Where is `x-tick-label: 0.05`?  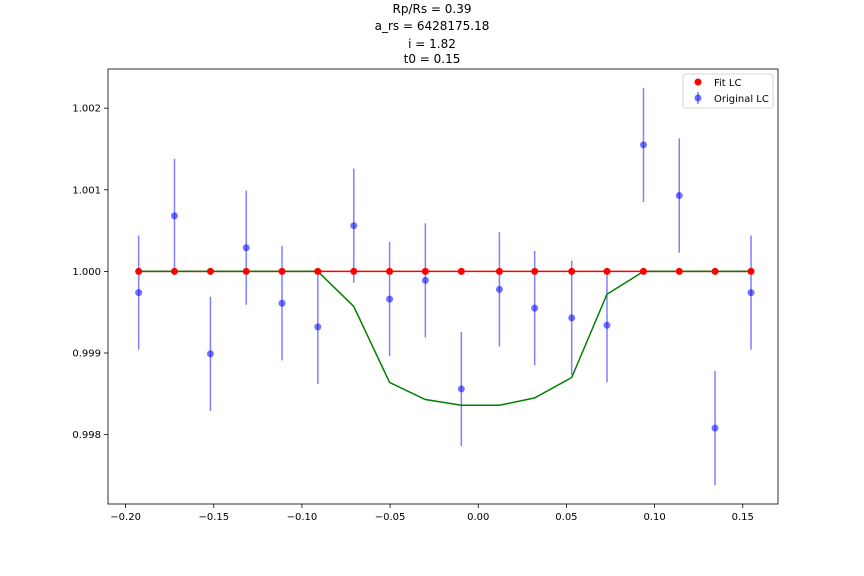
x-tick-label: 0.05 is located at coordinates (566, 517).